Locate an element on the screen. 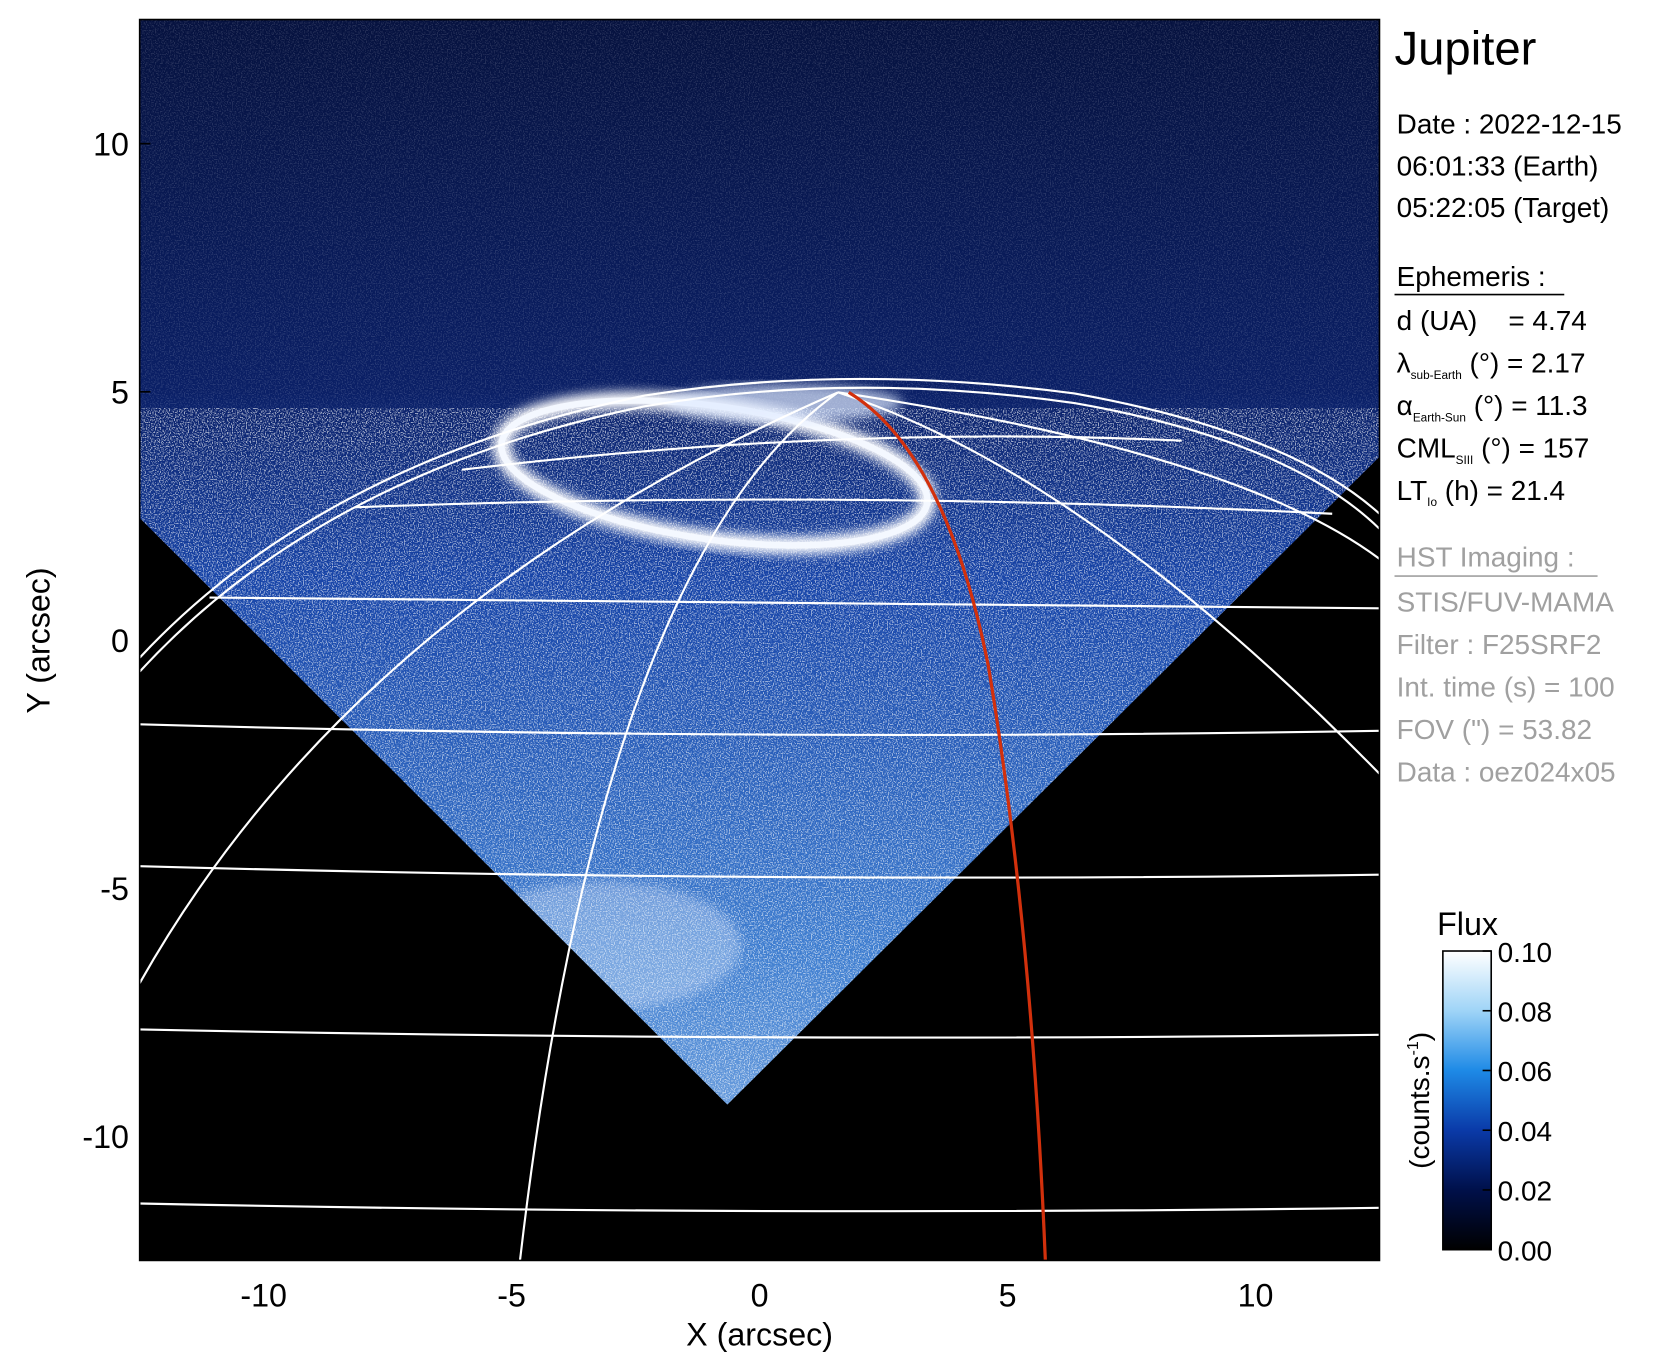 This screenshot has width=1676, height=1372. x-tick-label: 0 is located at coordinates (760, 1296).